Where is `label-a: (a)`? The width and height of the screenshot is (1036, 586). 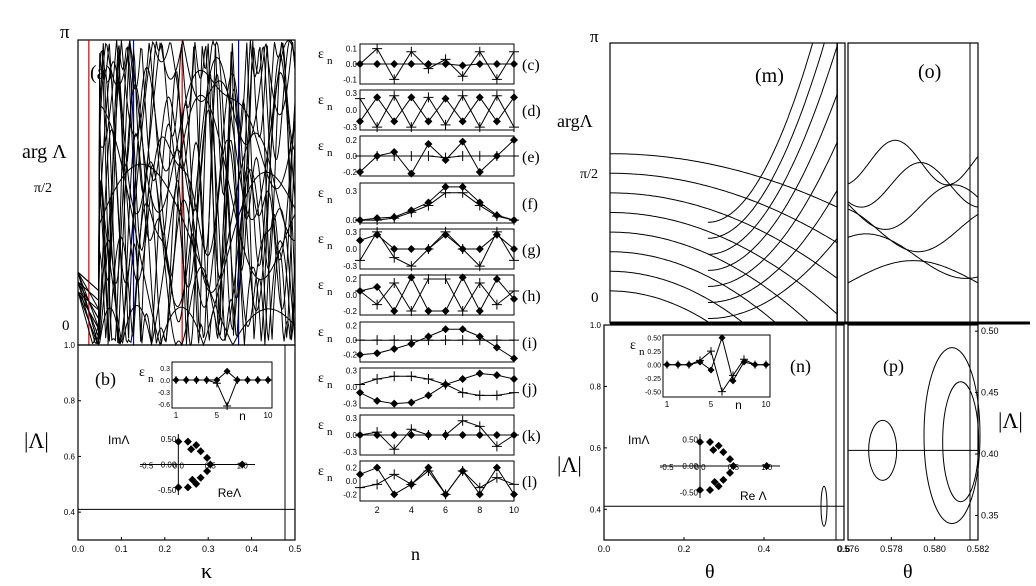
label-a: (a) is located at coordinates (101, 73).